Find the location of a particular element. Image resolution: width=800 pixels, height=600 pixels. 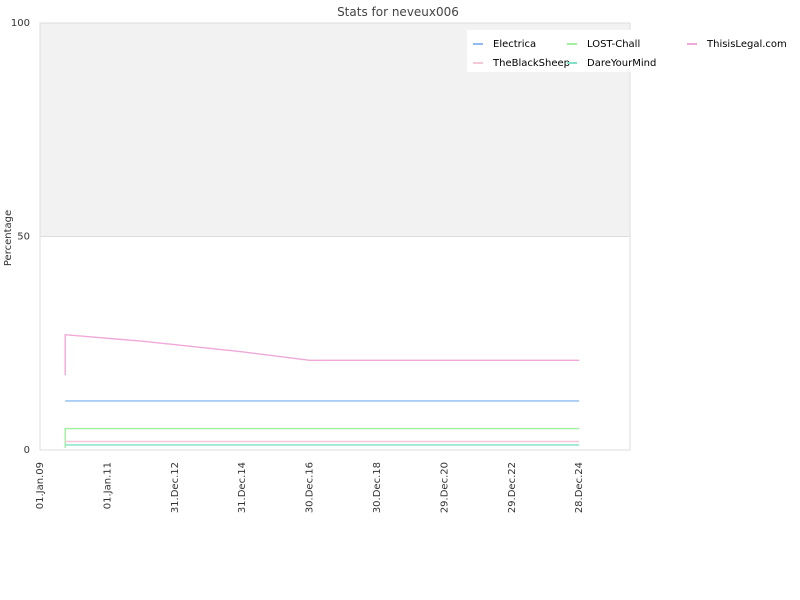

legend-item: LOST-Chall is located at coordinates (613, 44).